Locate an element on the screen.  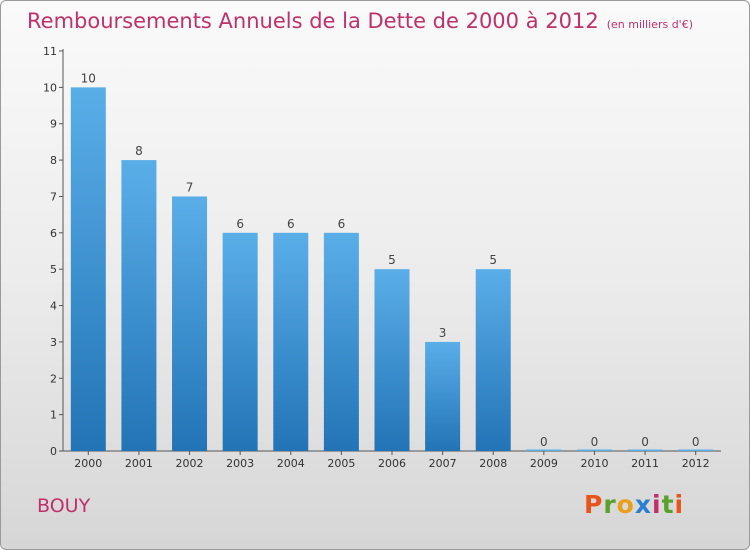
y-tick-label: 7 is located at coordinates (53, 196).